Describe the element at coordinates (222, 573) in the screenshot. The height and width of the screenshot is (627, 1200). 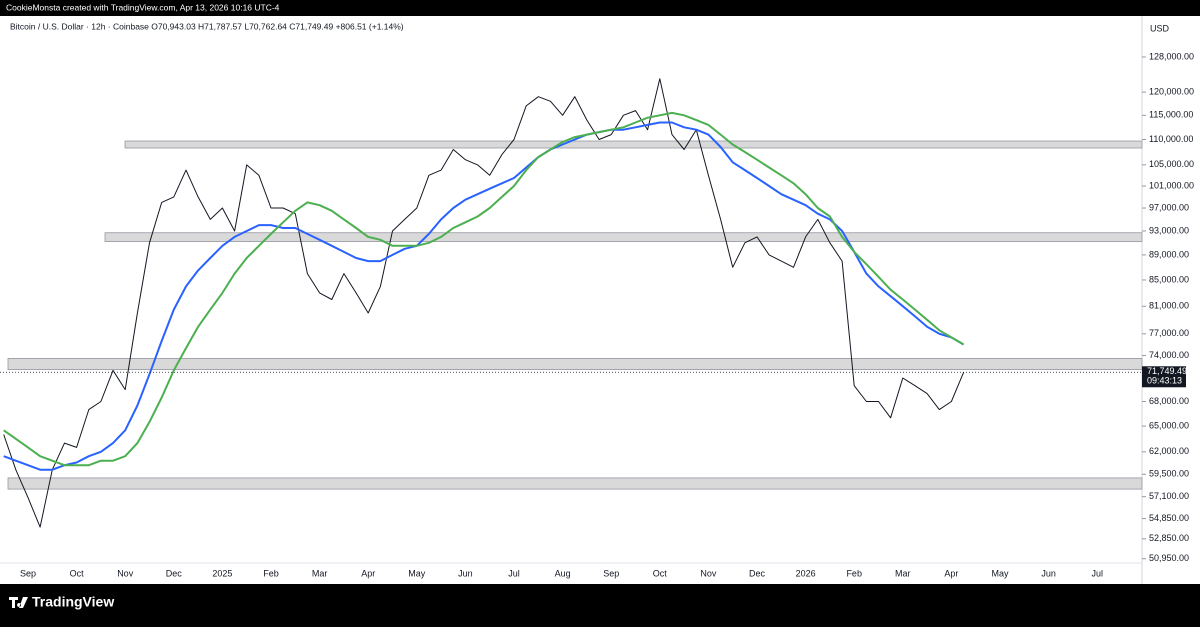
I see `x-tick-label: 2025` at that location.